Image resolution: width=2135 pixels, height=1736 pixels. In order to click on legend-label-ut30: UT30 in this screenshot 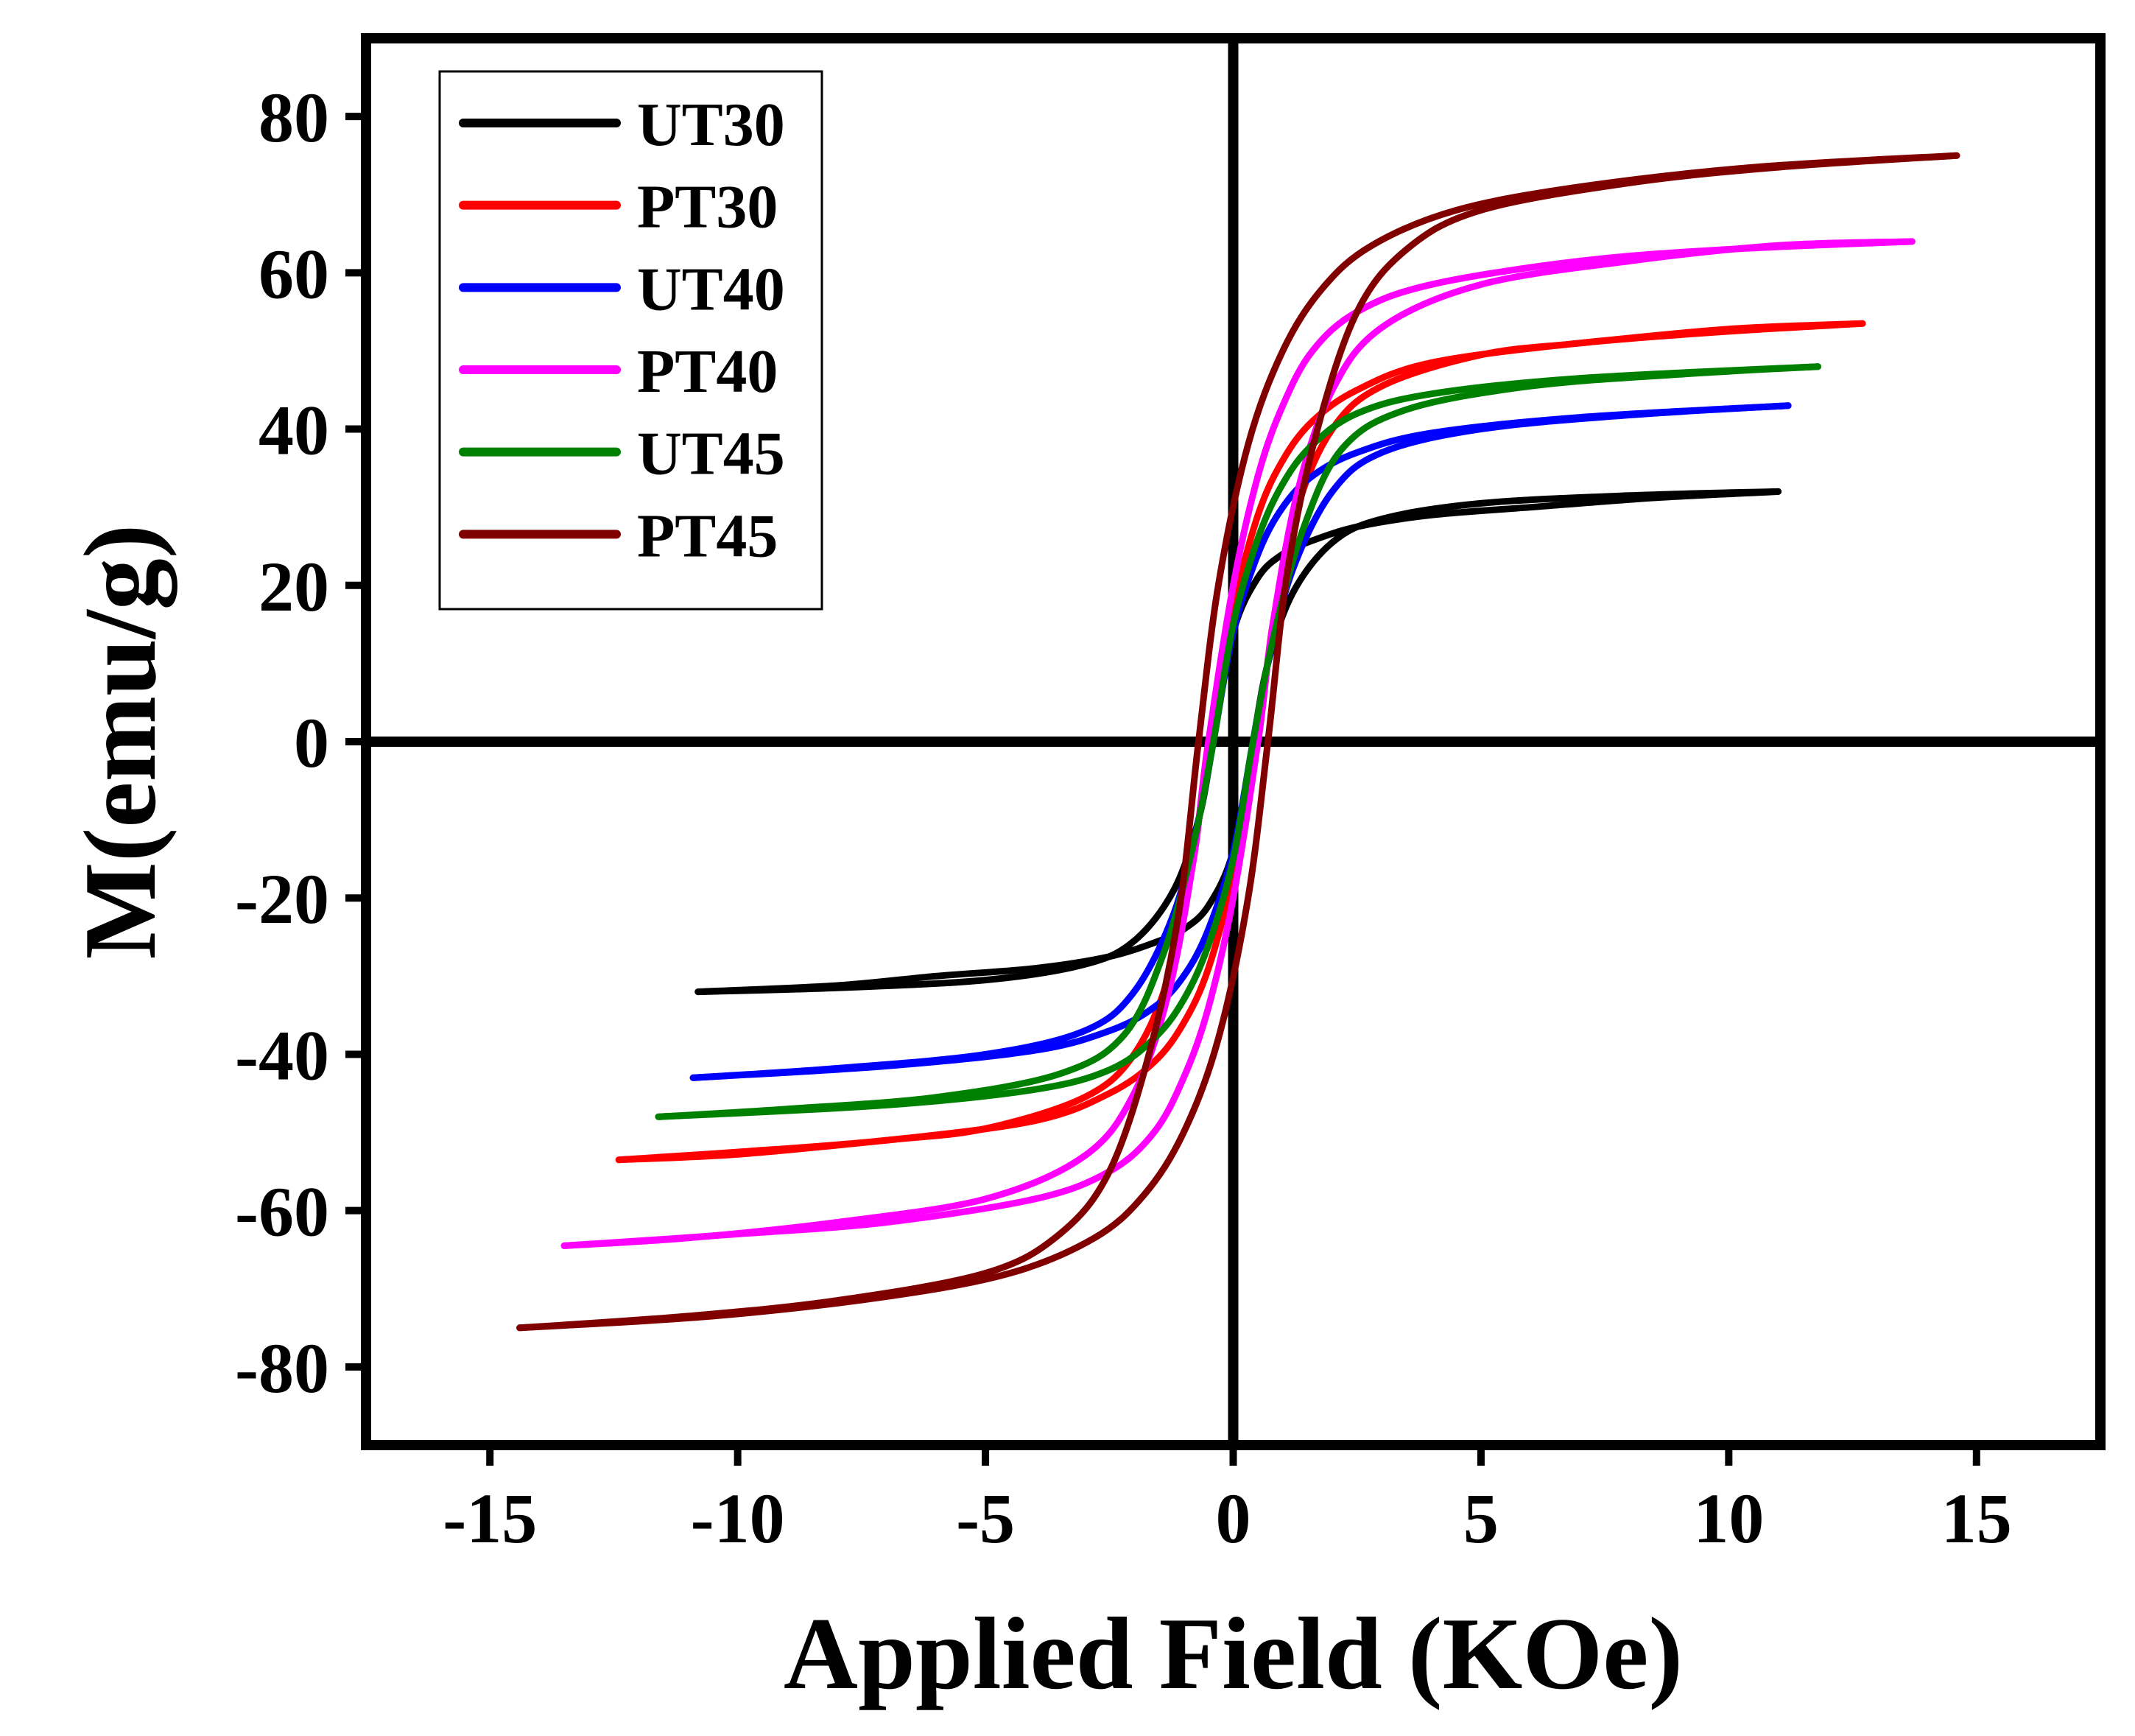, I will do `click(711, 125)`.